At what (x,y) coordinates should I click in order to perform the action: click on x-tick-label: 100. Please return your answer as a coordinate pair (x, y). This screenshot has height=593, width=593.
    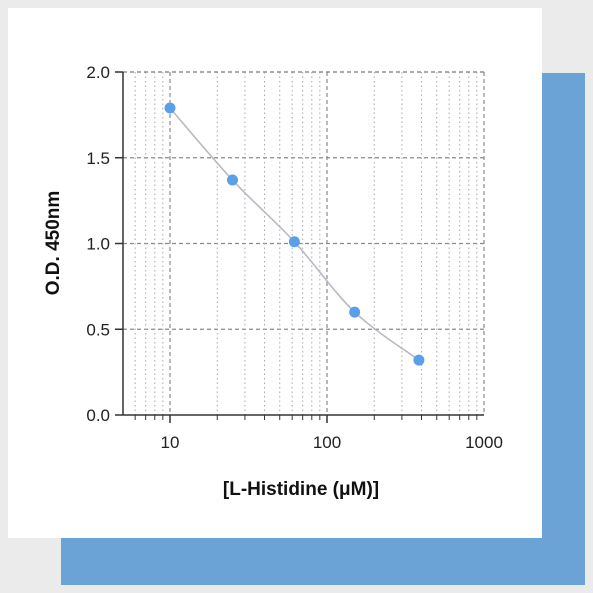
    Looking at the image, I should click on (327, 442).